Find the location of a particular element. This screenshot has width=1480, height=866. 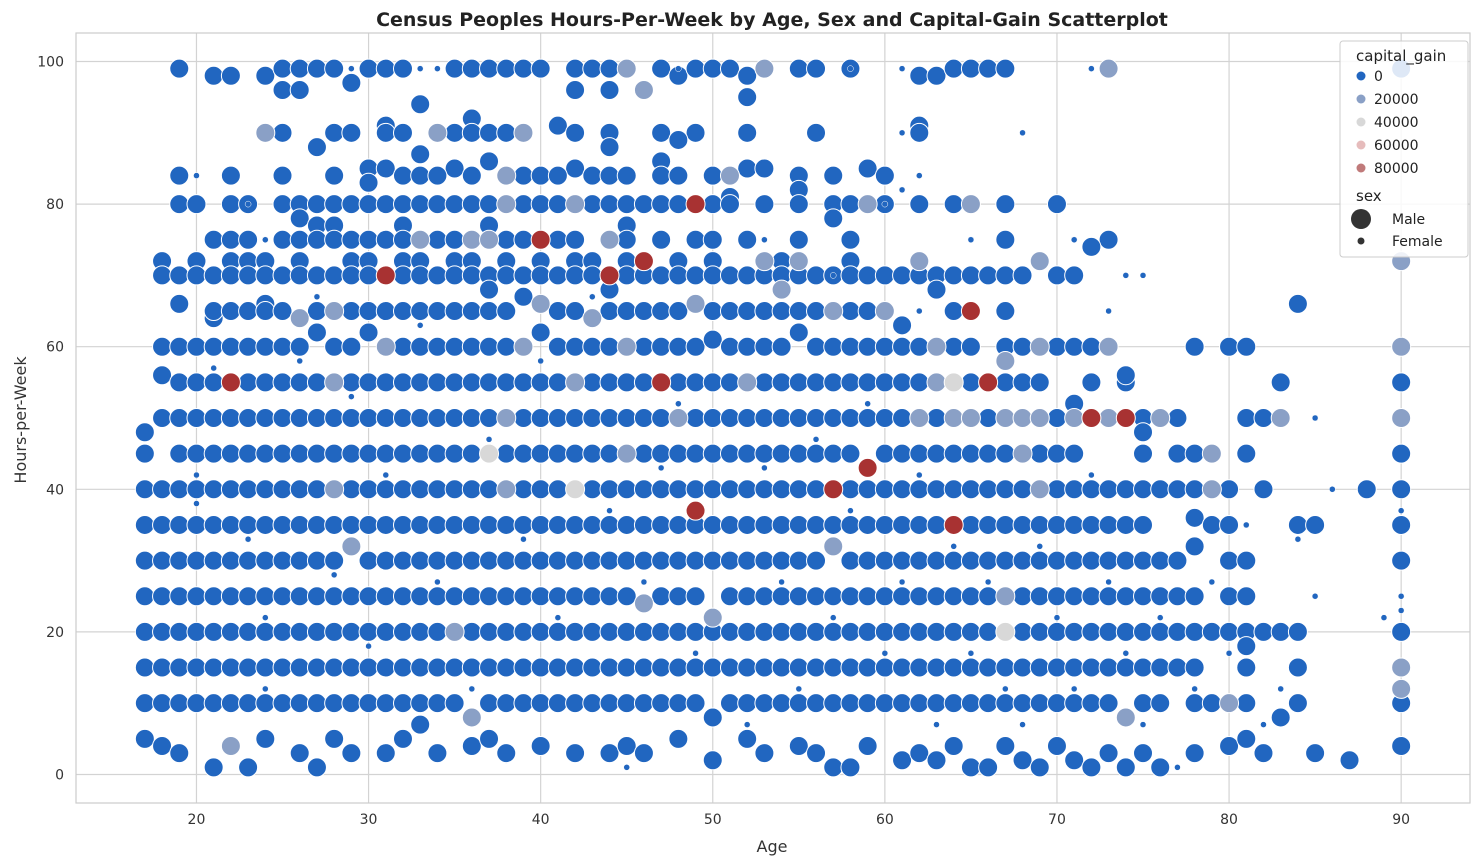

x-tick-labels: 20 30 40 50 60 70 80 90 is located at coordinates (799, 820).